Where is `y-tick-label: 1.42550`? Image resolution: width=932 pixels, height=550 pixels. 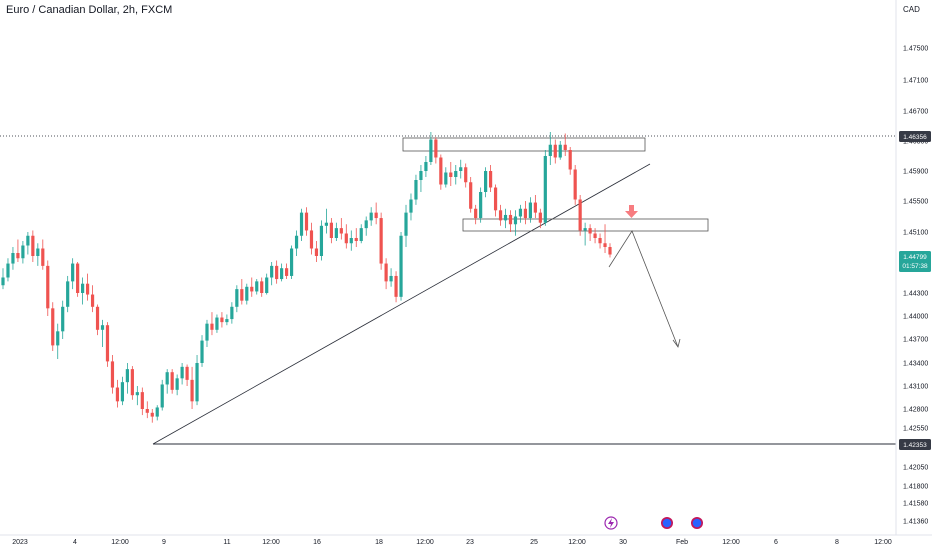
y-tick-label: 1.42550 is located at coordinates (915, 429).